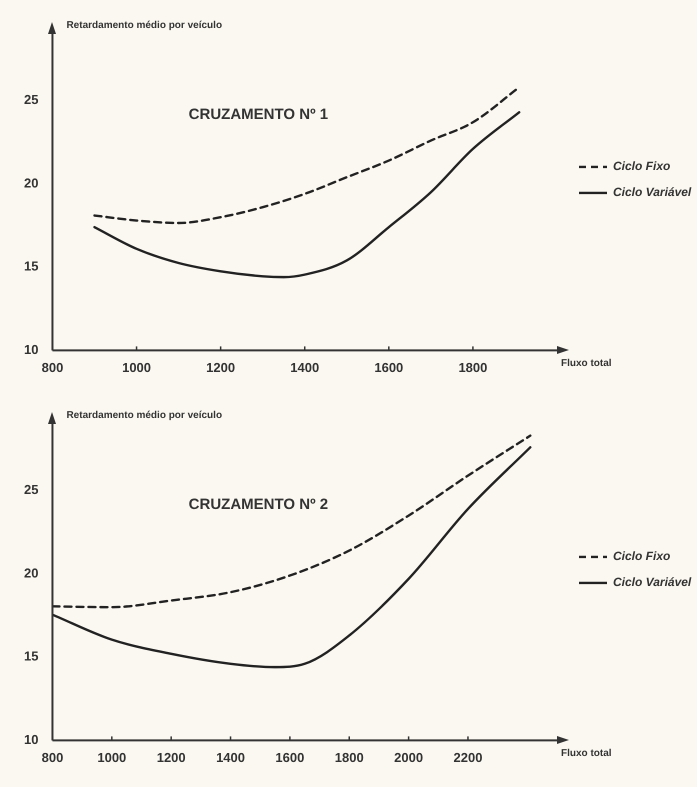 The width and height of the screenshot is (697, 787). What do you see at coordinates (258, 114) in the screenshot?
I see `text: CRUZAMENTO Nº 1` at bounding box center [258, 114].